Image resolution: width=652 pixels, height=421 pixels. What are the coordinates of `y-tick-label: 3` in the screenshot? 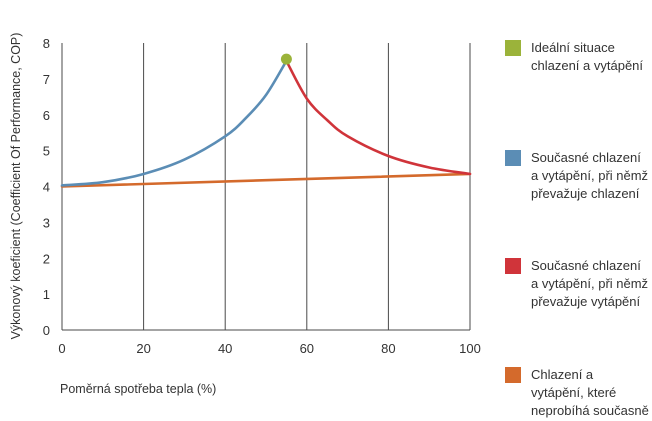 It's located at (46, 222).